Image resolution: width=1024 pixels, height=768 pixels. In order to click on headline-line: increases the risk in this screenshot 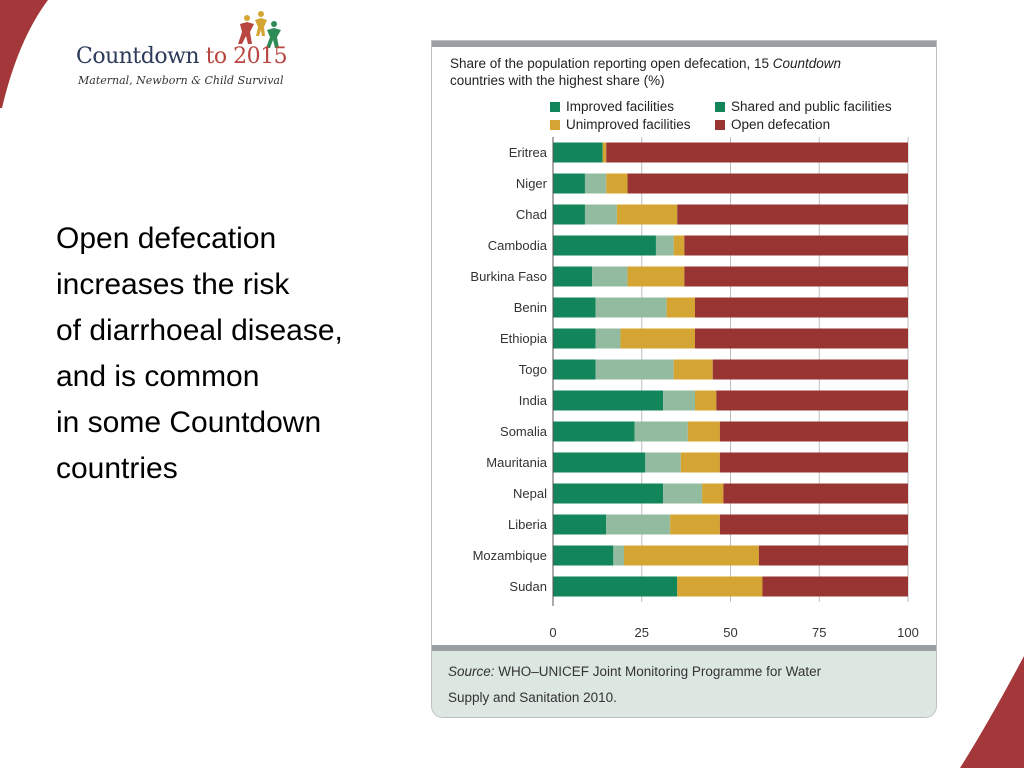, I will do `click(173, 284)`.